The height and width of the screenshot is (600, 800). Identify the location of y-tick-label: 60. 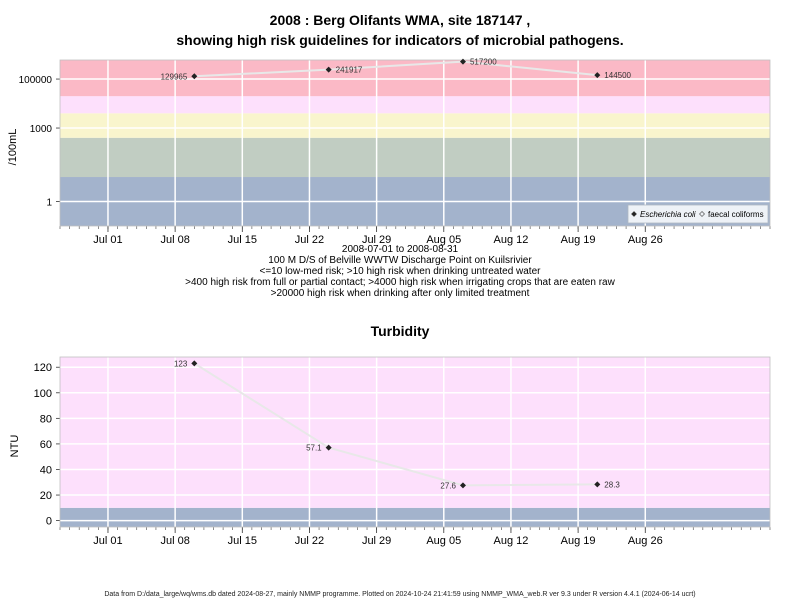
(46, 445).